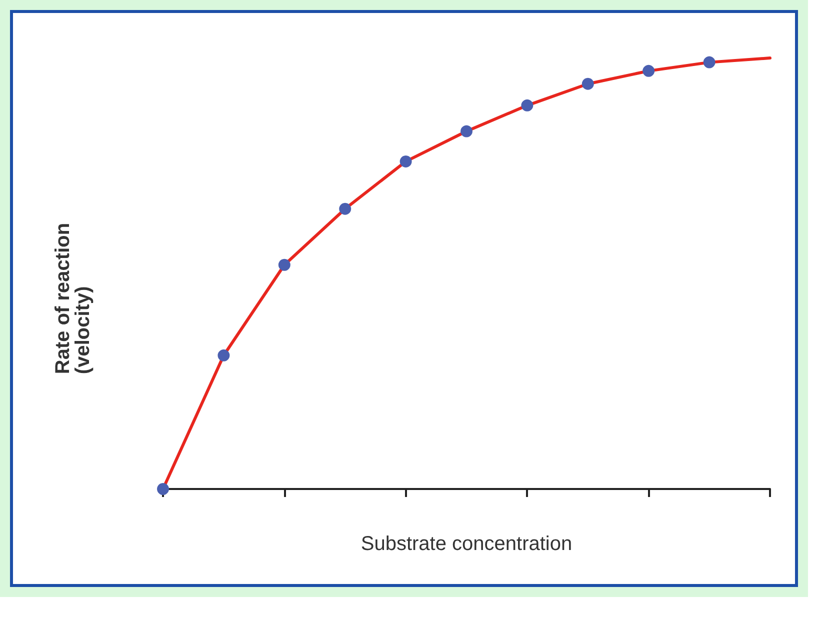 This screenshot has height=617, width=828. I want to click on x-axis-title: Substrate concentration, so click(466, 544).